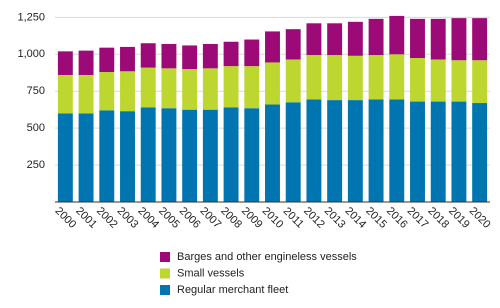 The image size is (500, 308). What do you see at coordinates (232, 290) in the screenshot?
I see `legend-label: Regular merchant fleet` at bounding box center [232, 290].